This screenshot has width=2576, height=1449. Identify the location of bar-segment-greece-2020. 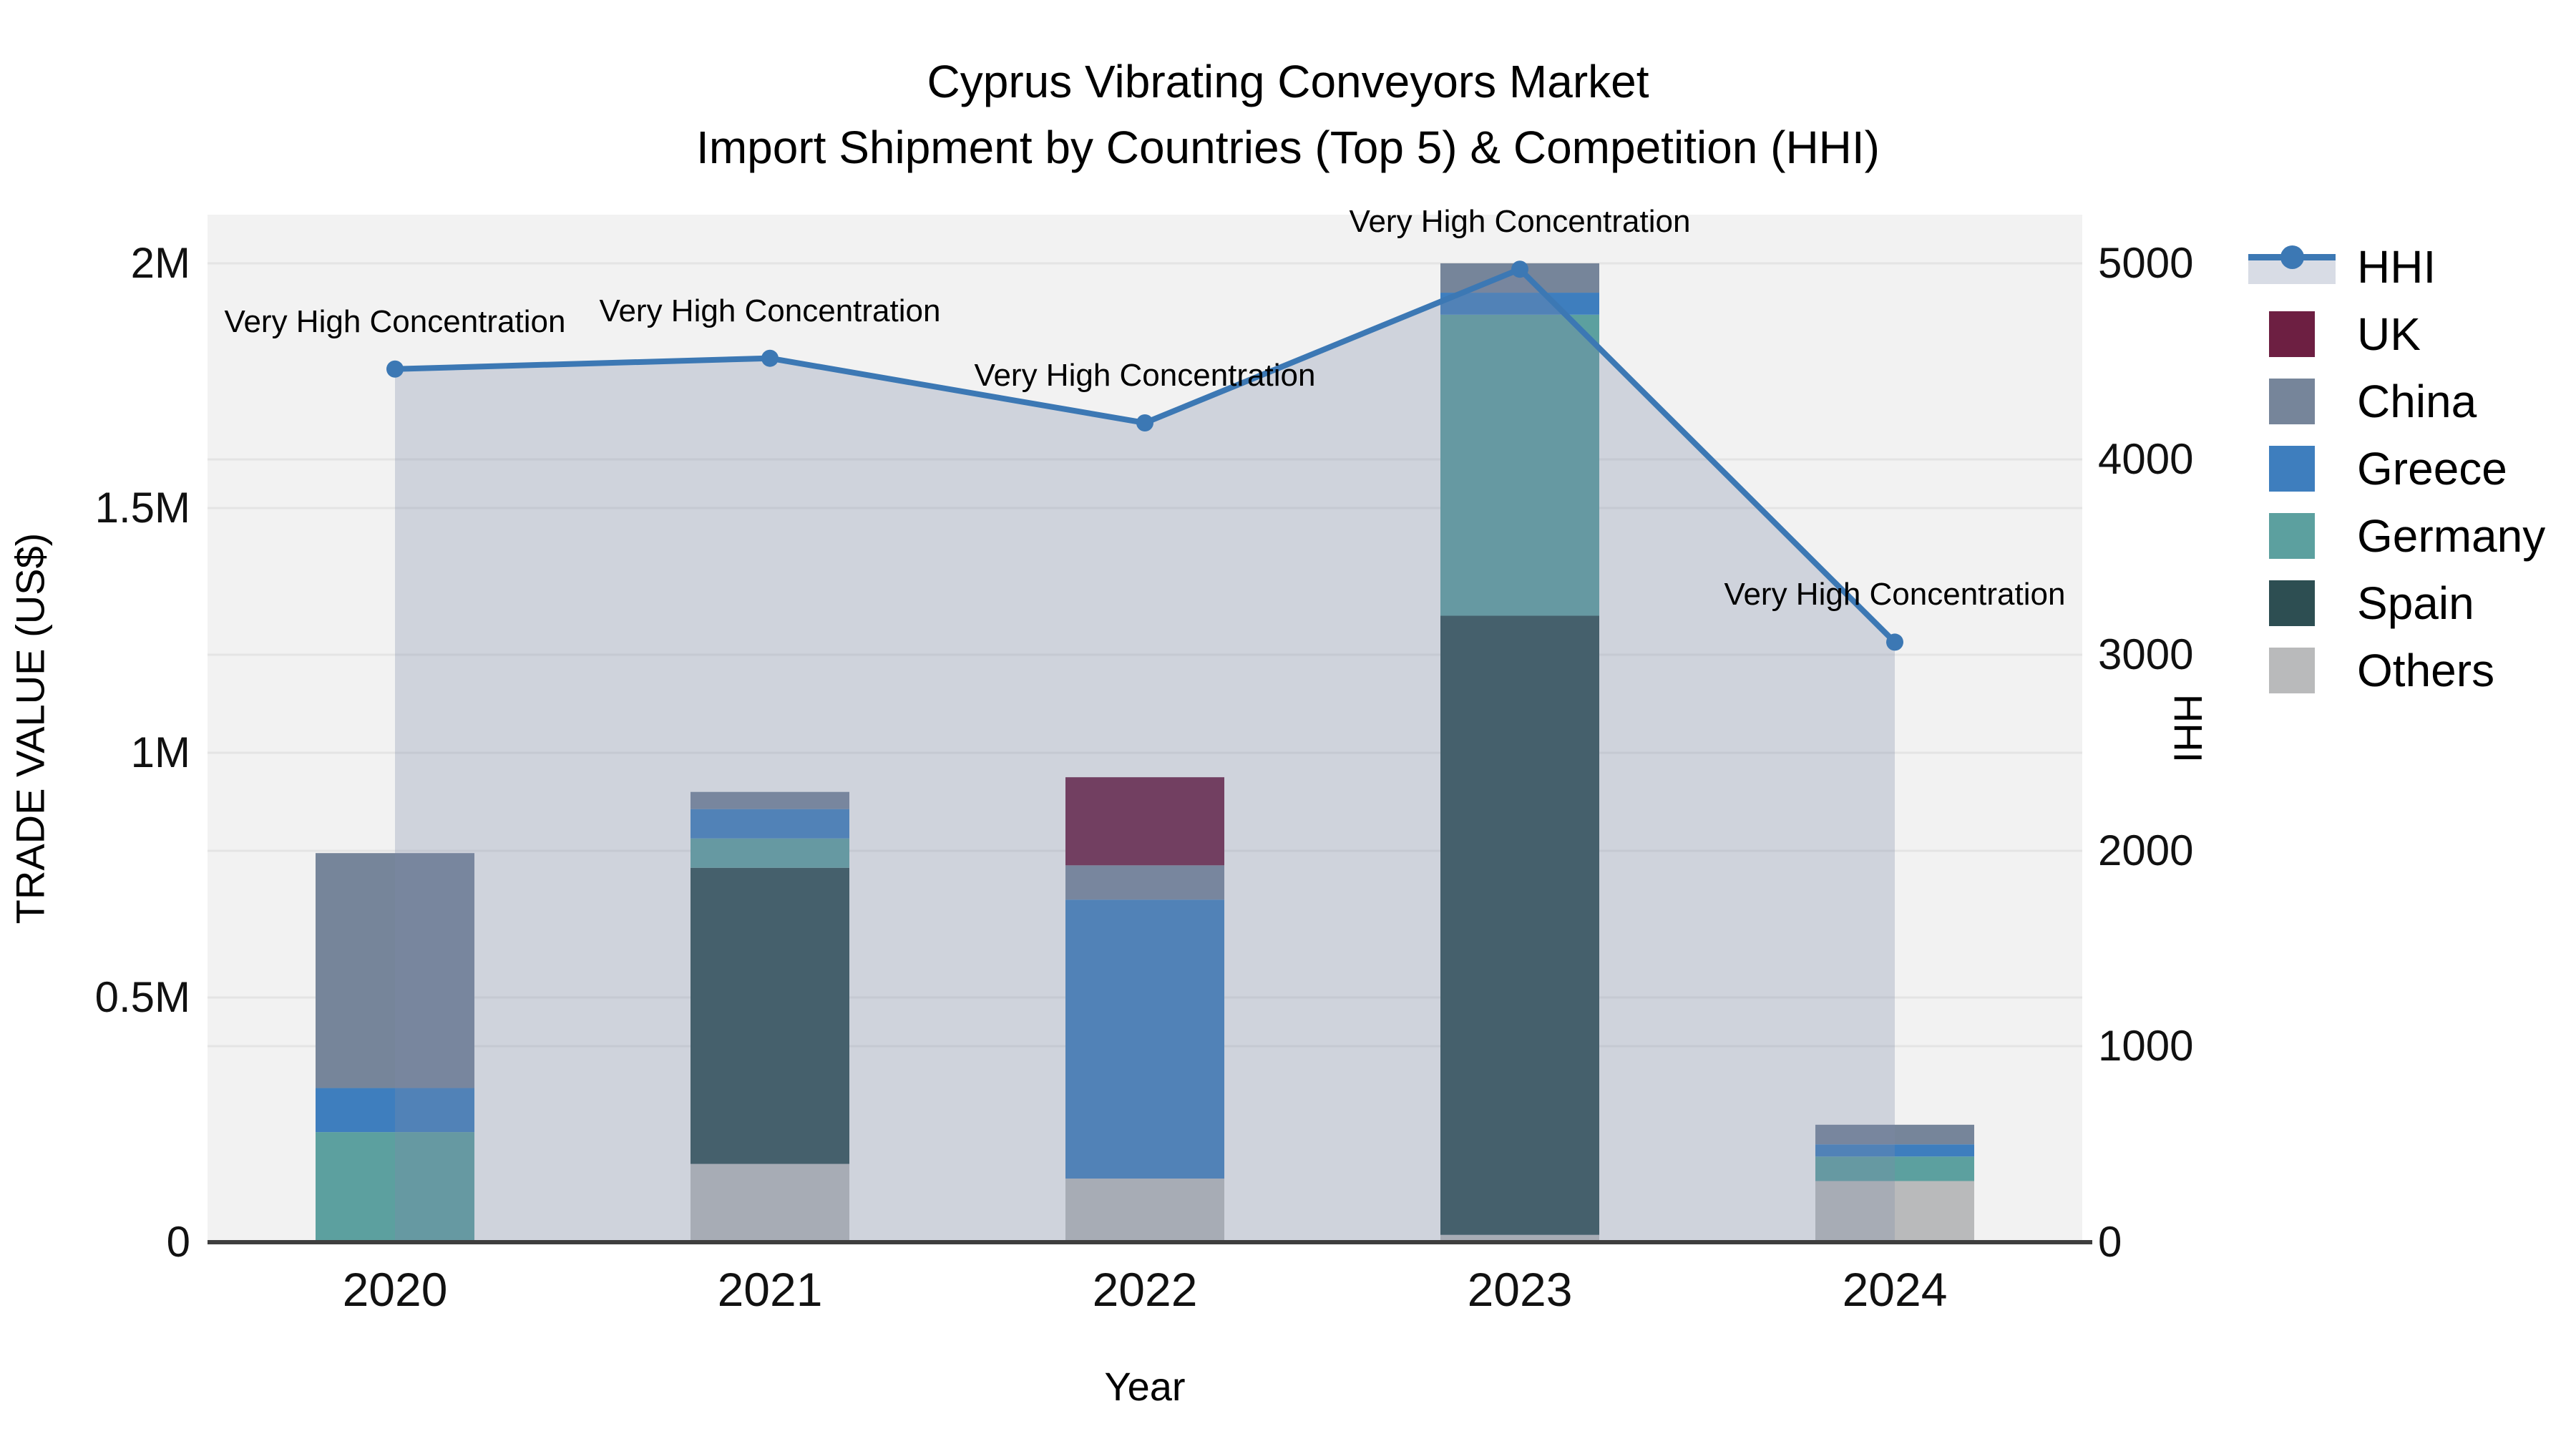
(395, 1110).